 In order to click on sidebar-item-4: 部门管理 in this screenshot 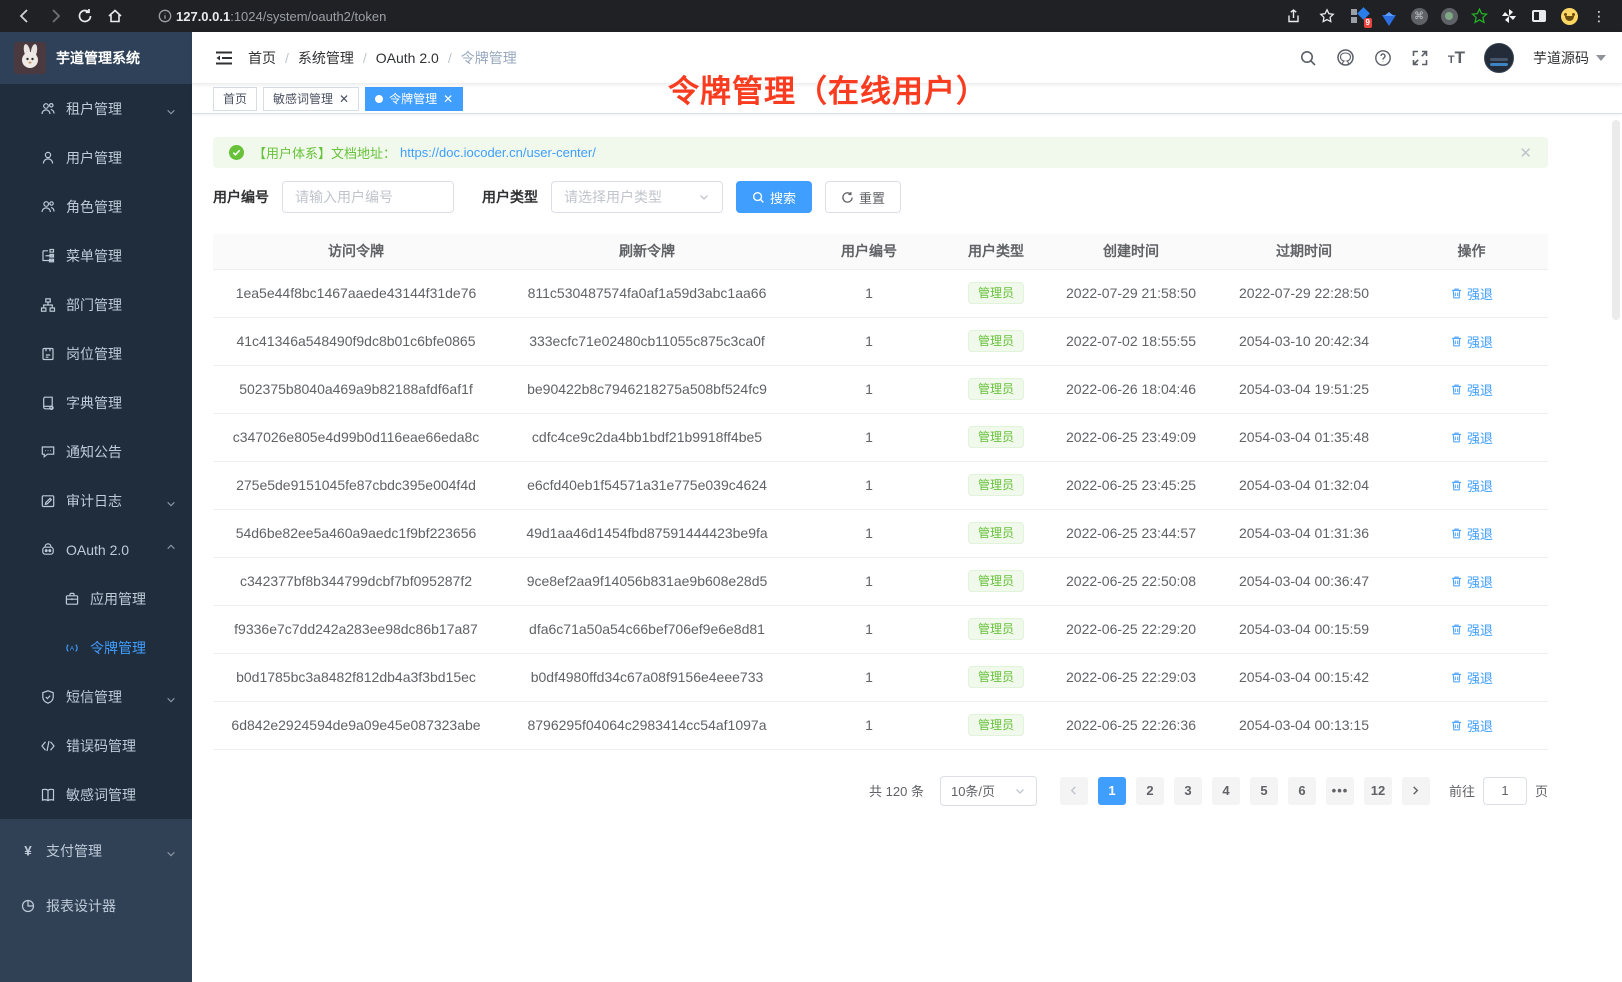, I will do `click(96, 304)`.